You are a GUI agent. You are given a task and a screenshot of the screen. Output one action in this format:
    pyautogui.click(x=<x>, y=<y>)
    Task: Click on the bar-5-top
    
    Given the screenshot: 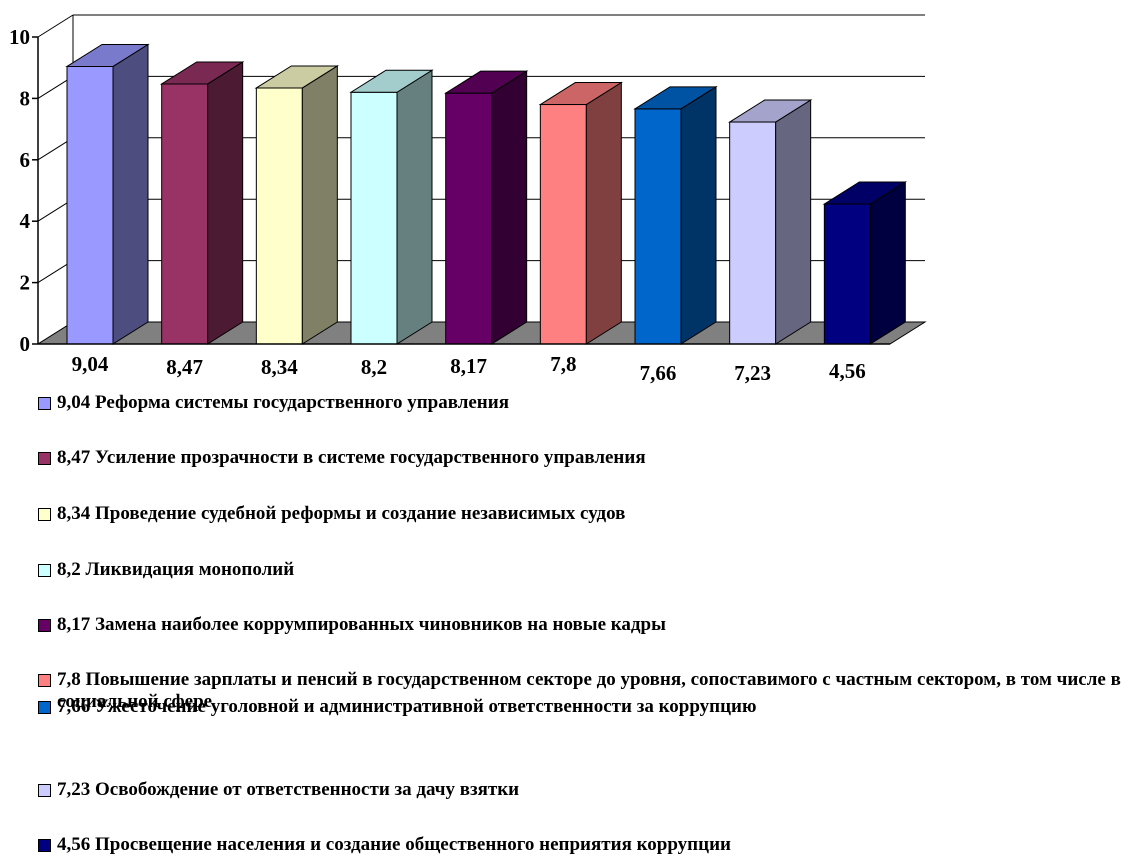 What is the action you would take?
    pyautogui.click(x=486, y=82)
    